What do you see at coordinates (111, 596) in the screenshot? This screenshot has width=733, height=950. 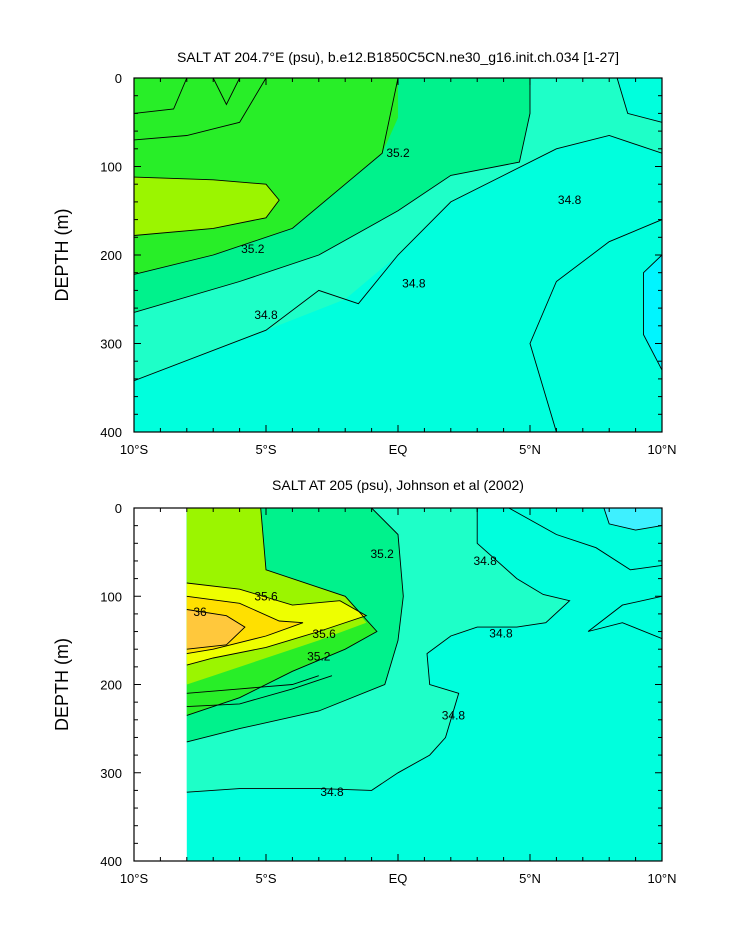 I see `obs-y-tick-label: 100` at bounding box center [111, 596].